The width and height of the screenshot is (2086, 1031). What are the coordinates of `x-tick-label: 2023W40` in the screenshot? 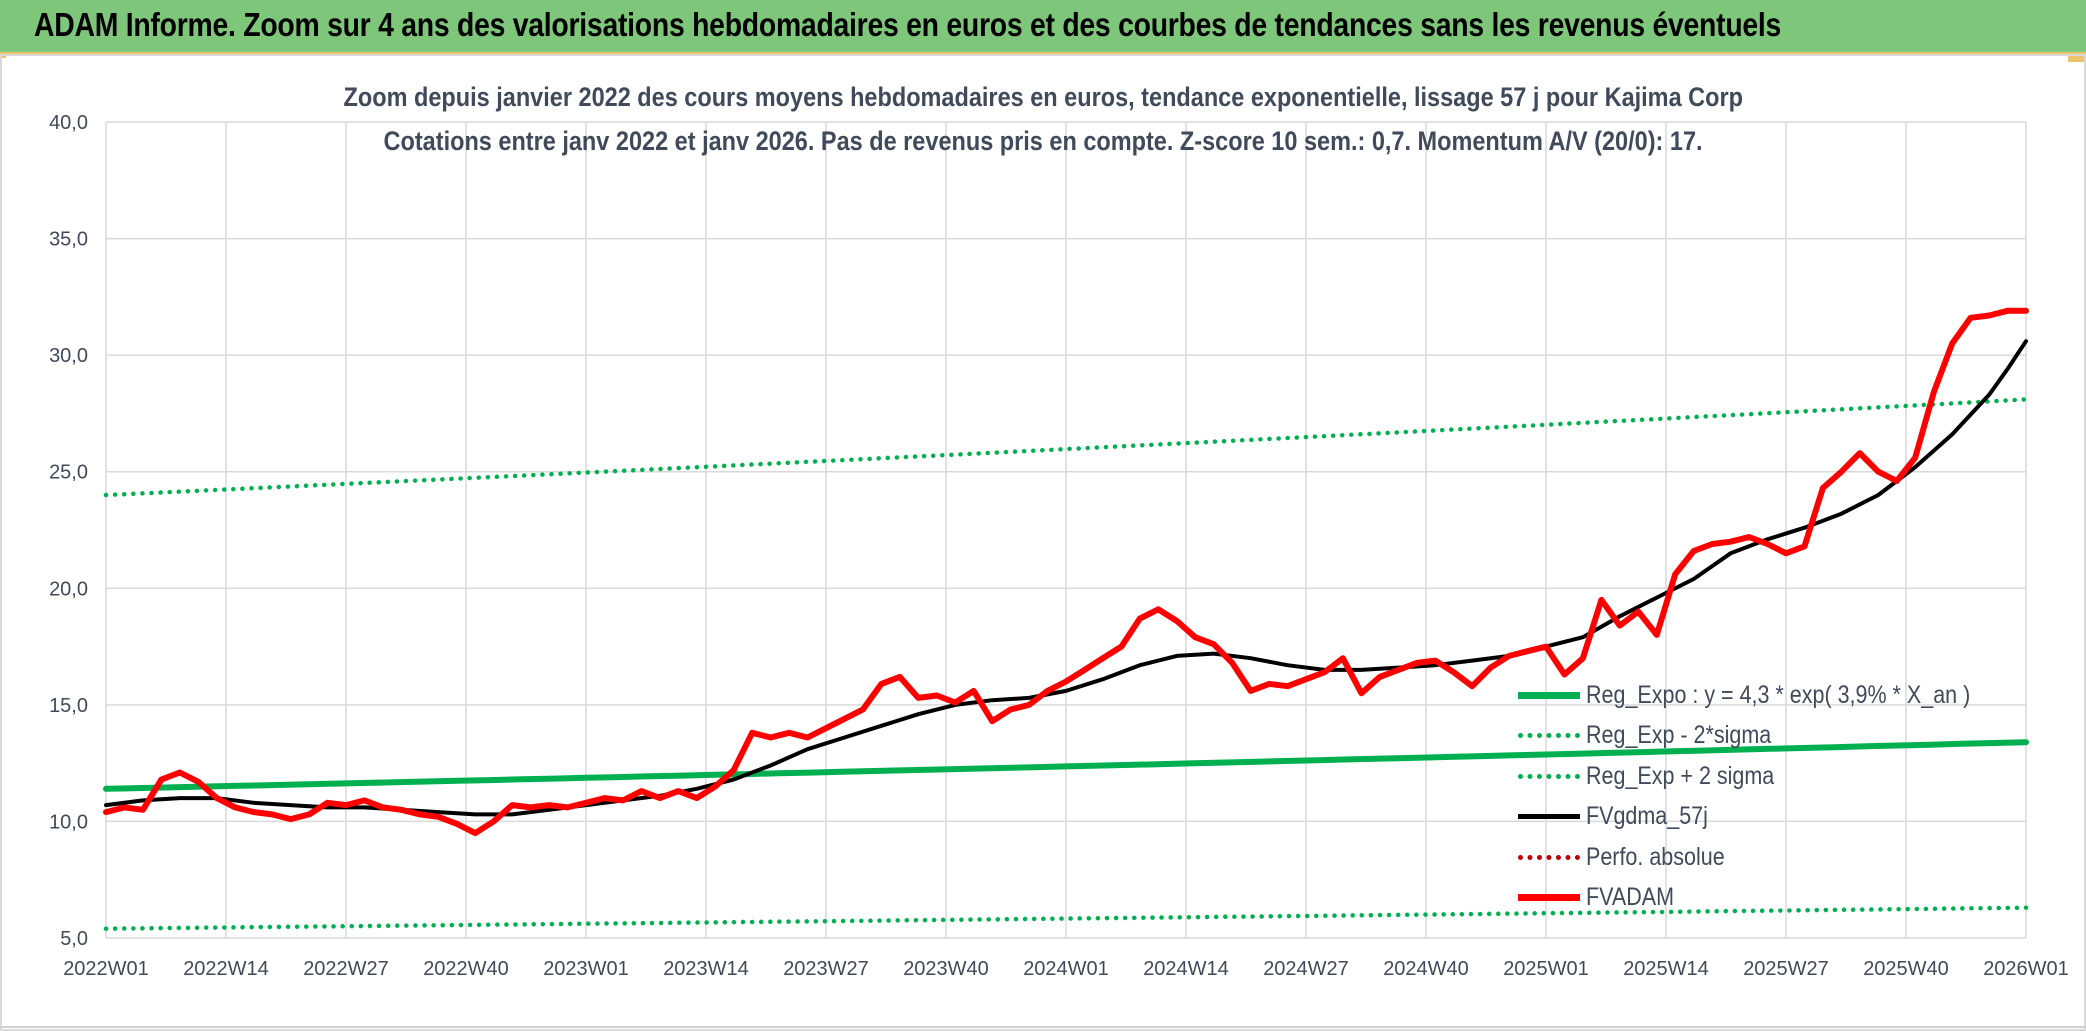 It's located at (946, 969).